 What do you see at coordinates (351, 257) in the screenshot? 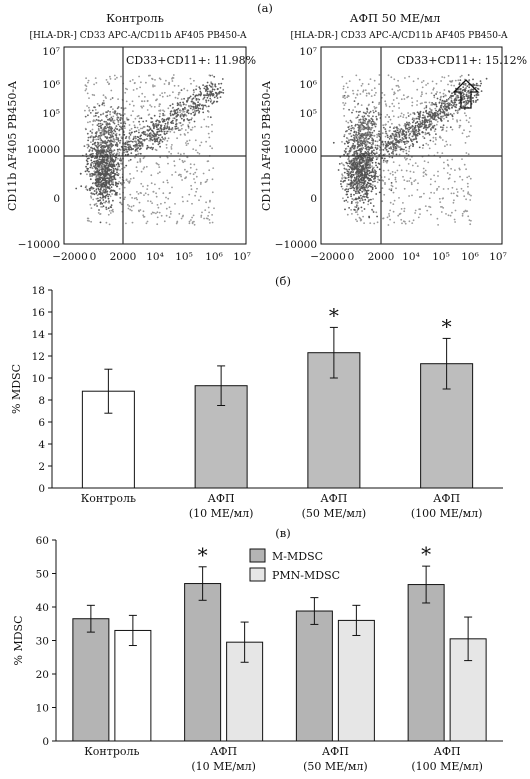
I see `scatter-afp-xtick: 0` at bounding box center [351, 257].